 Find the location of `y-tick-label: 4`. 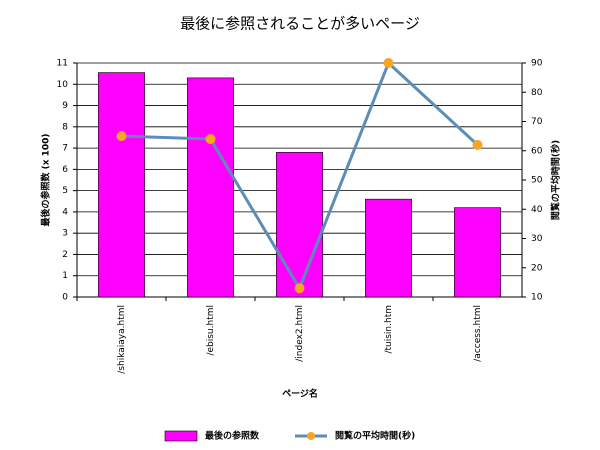

y-tick-label: 4 is located at coordinates (65, 212).